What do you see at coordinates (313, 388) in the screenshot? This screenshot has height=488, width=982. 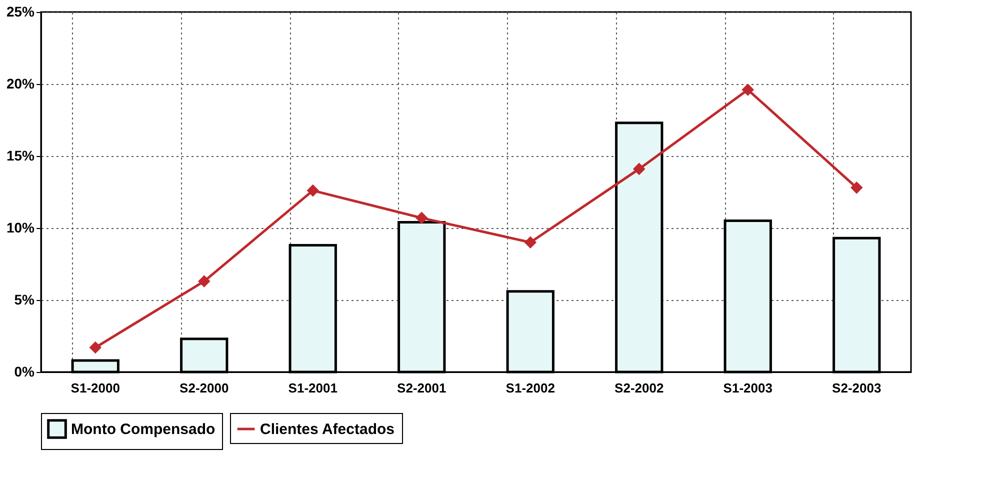 I see `x-tick-label: S1-2001` at bounding box center [313, 388].